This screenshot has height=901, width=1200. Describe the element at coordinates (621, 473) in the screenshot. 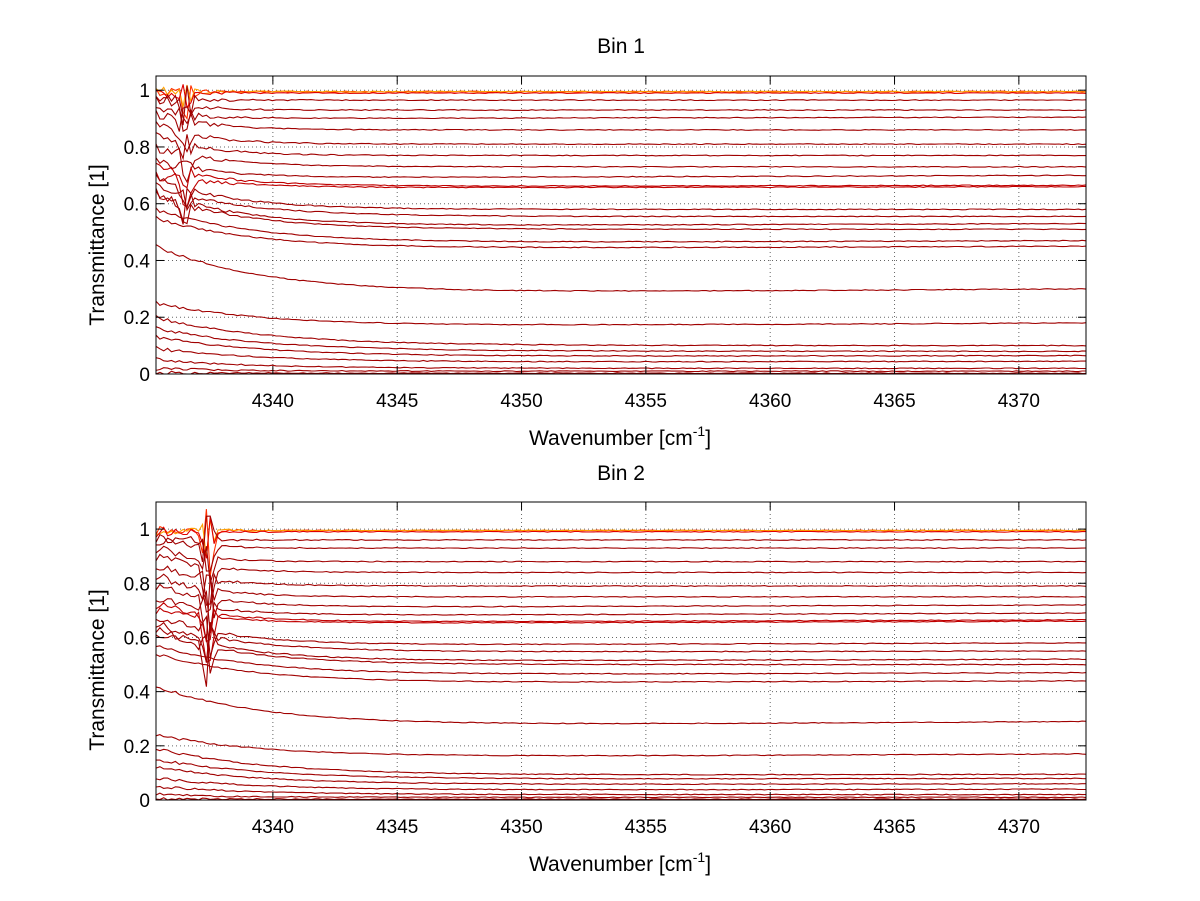

I see `chart-title: Bin 2` at that location.